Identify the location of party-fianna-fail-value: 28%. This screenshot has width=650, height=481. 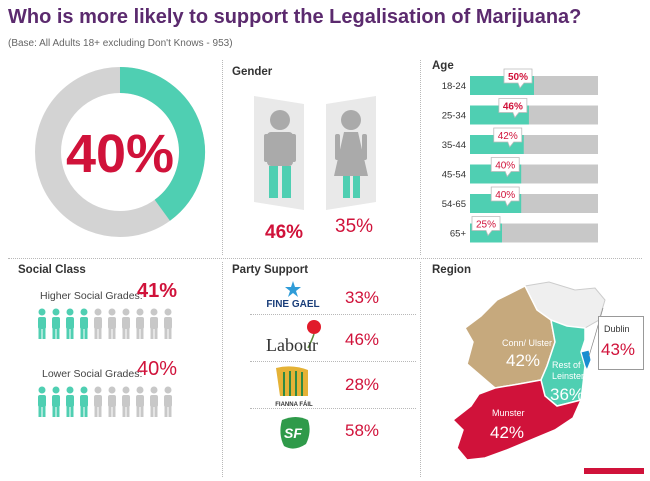
(362, 384).